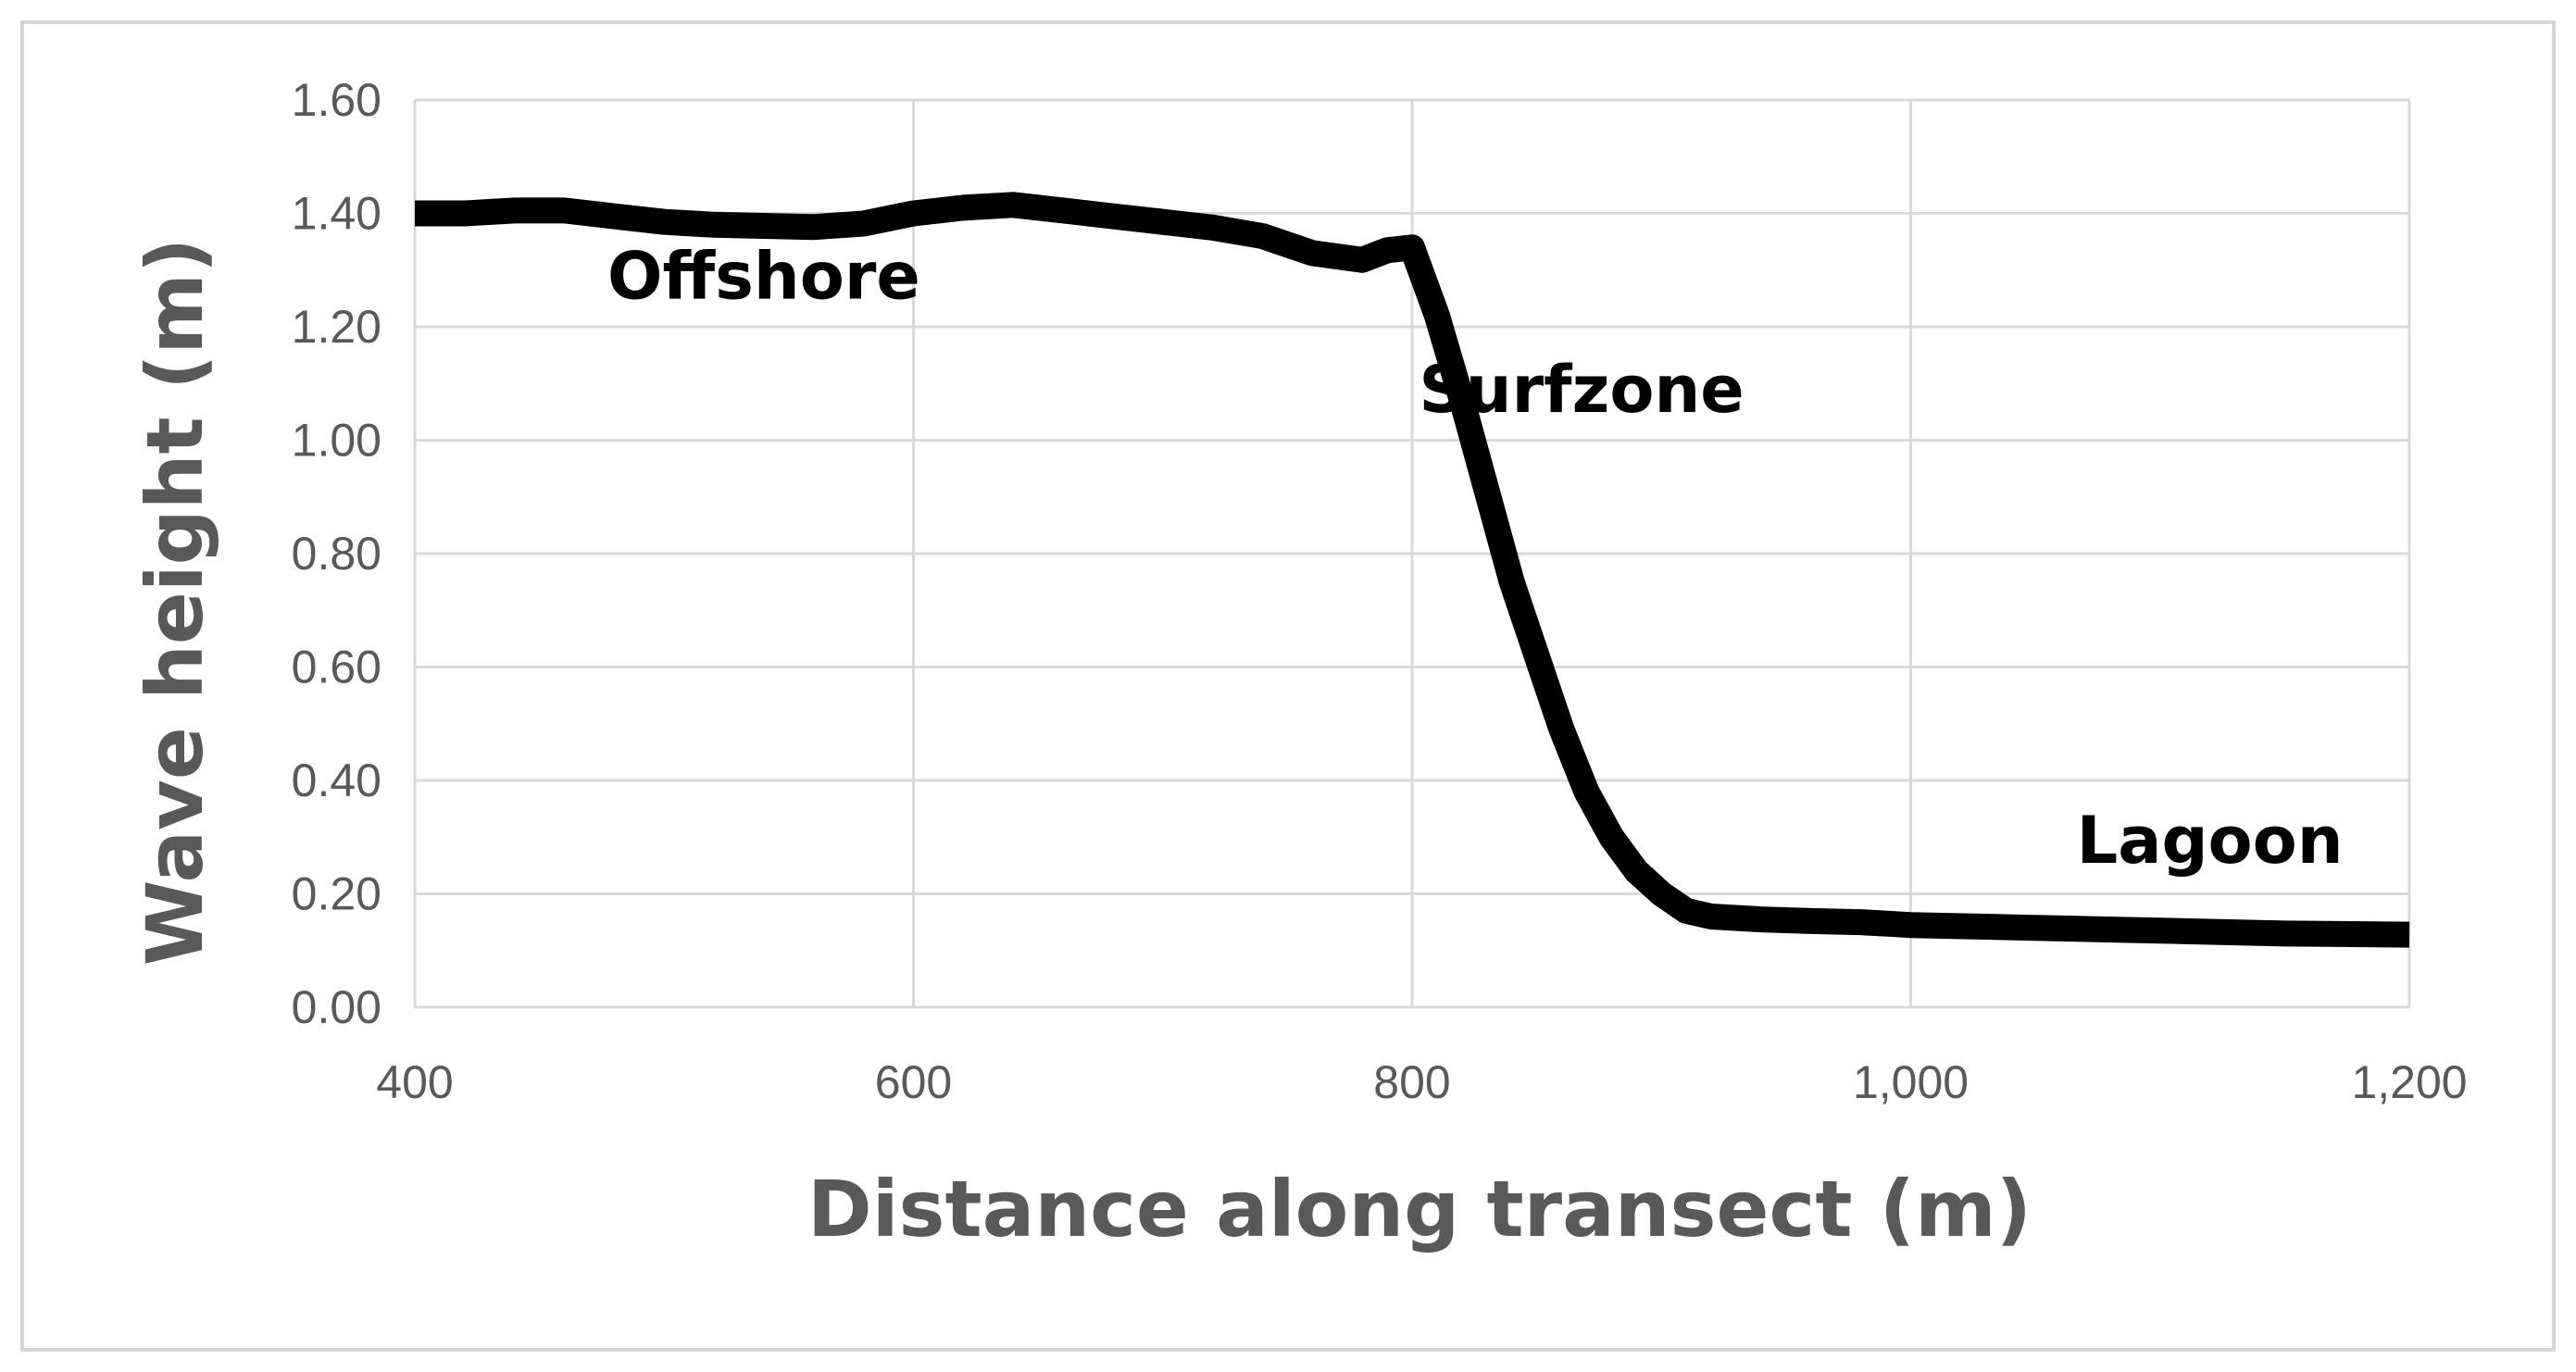 The width and height of the screenshot is (2576, 1372). I want to click on x-tick-label: 1,200, so click(2409, 1082).